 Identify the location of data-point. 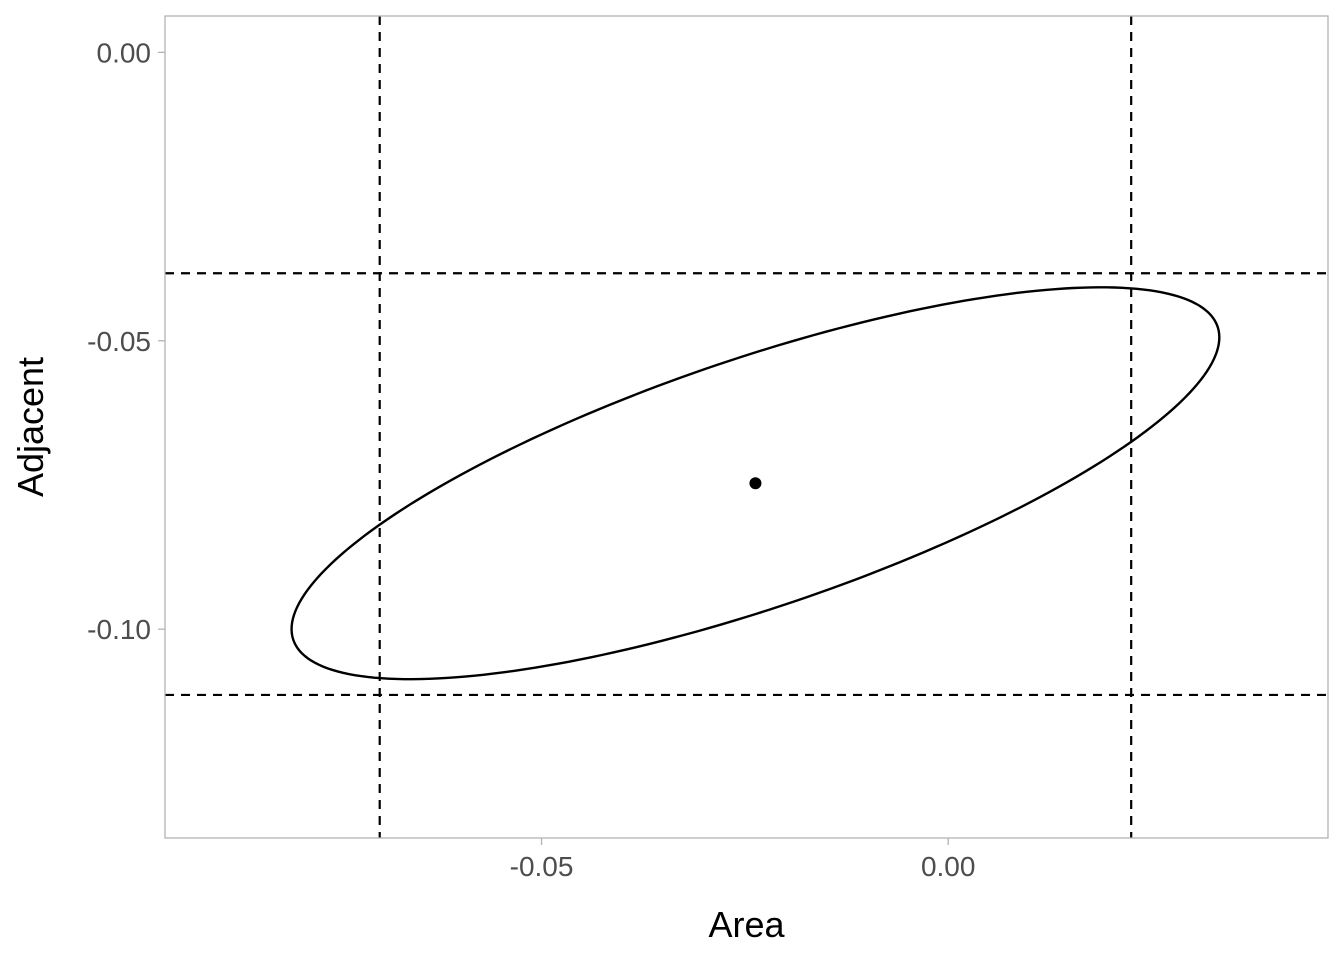
(755, 483).